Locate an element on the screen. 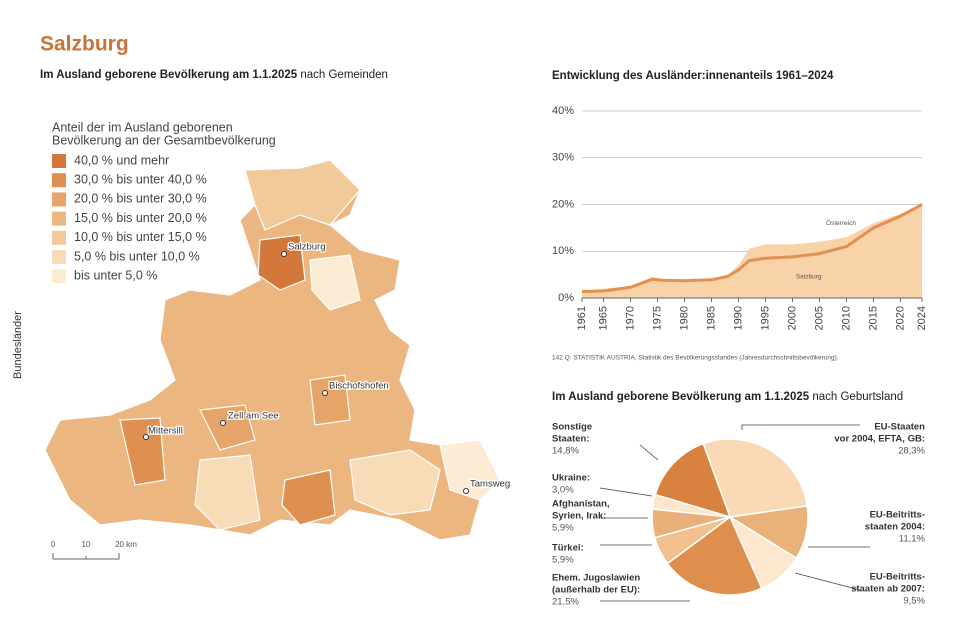 The height and width of the screenshot is (630, 960). x-tick-label: 1975 is located at coordinates (657, 318).